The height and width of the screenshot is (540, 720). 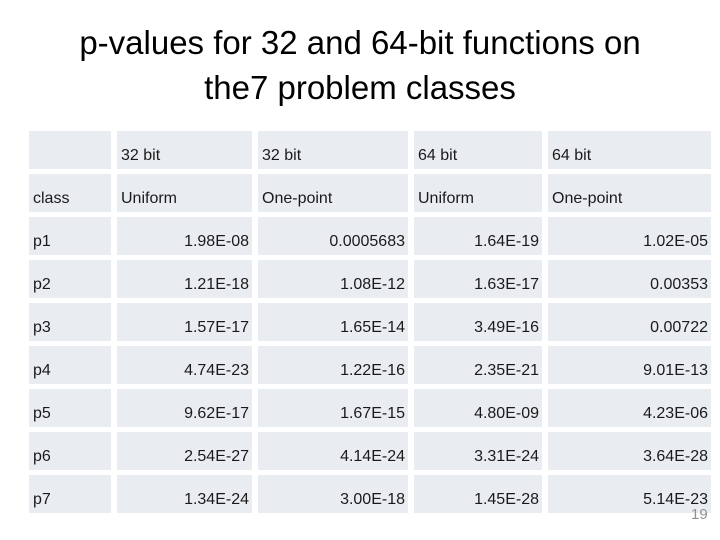 I want to click on table-cell: 1.02E-05, so click(x=629, y=236).